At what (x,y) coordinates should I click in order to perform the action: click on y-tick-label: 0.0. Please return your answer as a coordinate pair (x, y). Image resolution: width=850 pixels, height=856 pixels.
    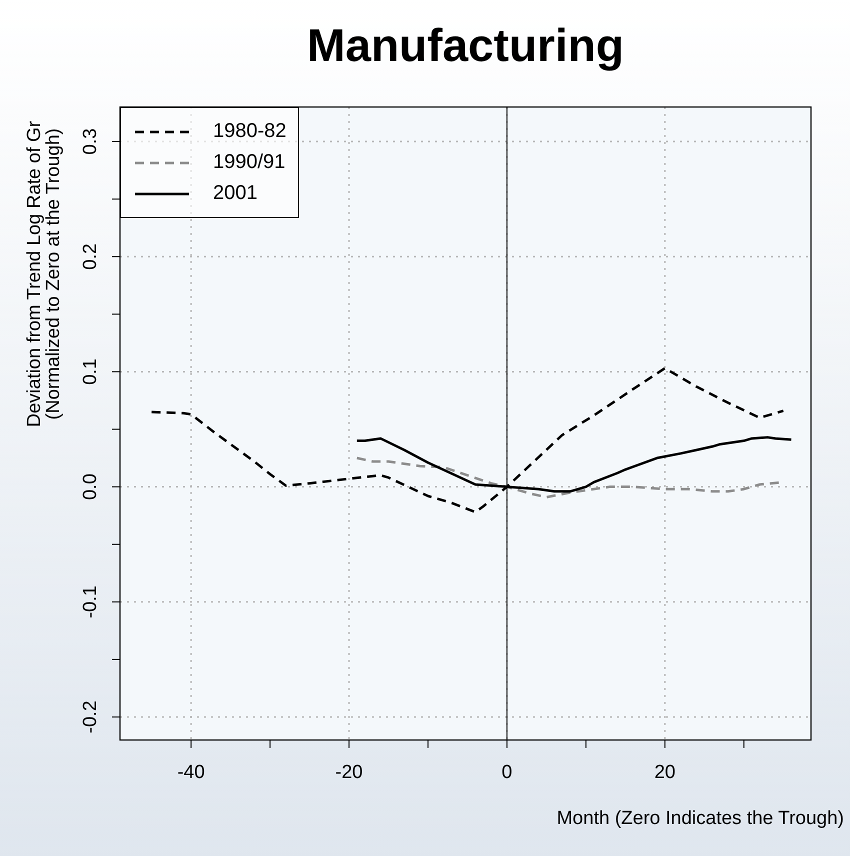
    Looking at the image, I should click on (90, 487).